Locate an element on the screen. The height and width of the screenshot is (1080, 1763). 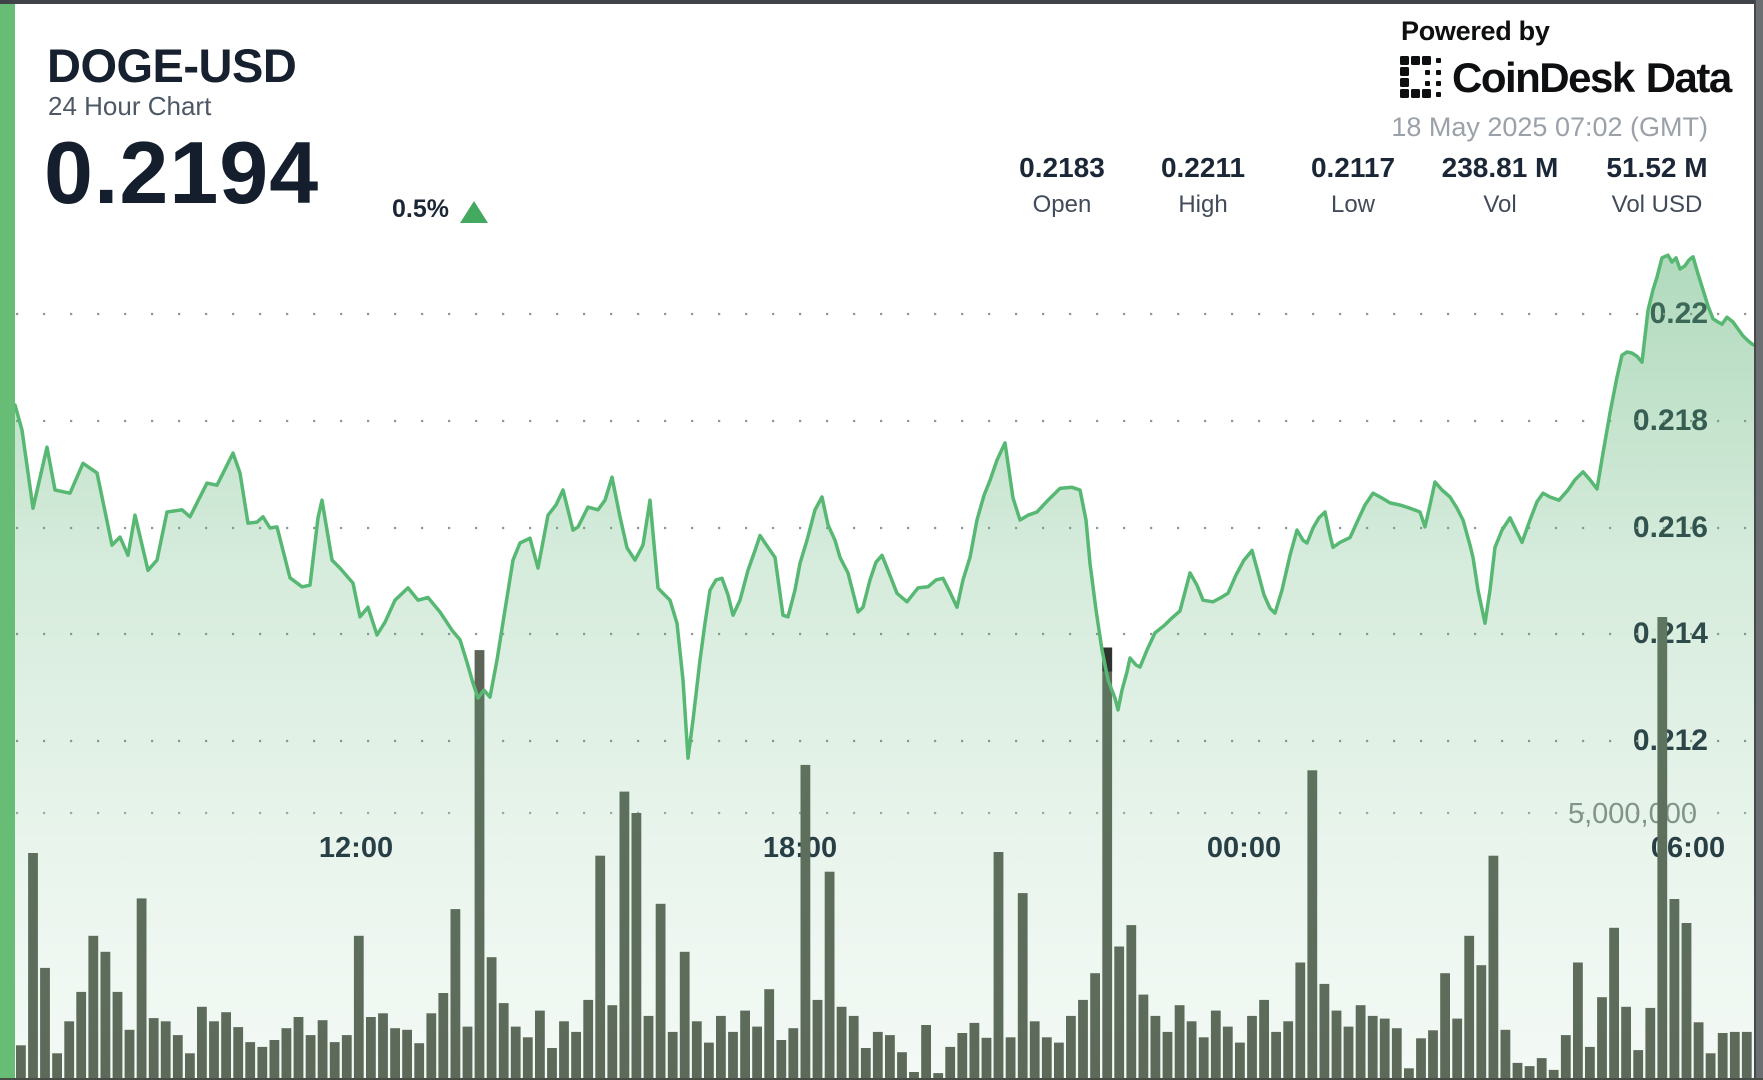
stat-high: 0.2211 High is located at coordinates (1203, 185).